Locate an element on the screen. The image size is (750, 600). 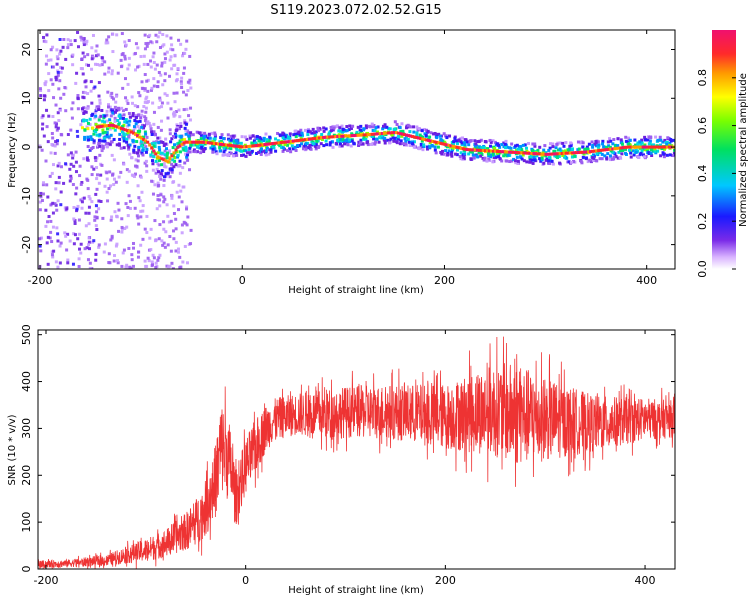
spectrogram-x-tick-label: 200 is located at coordinates (444, 280).